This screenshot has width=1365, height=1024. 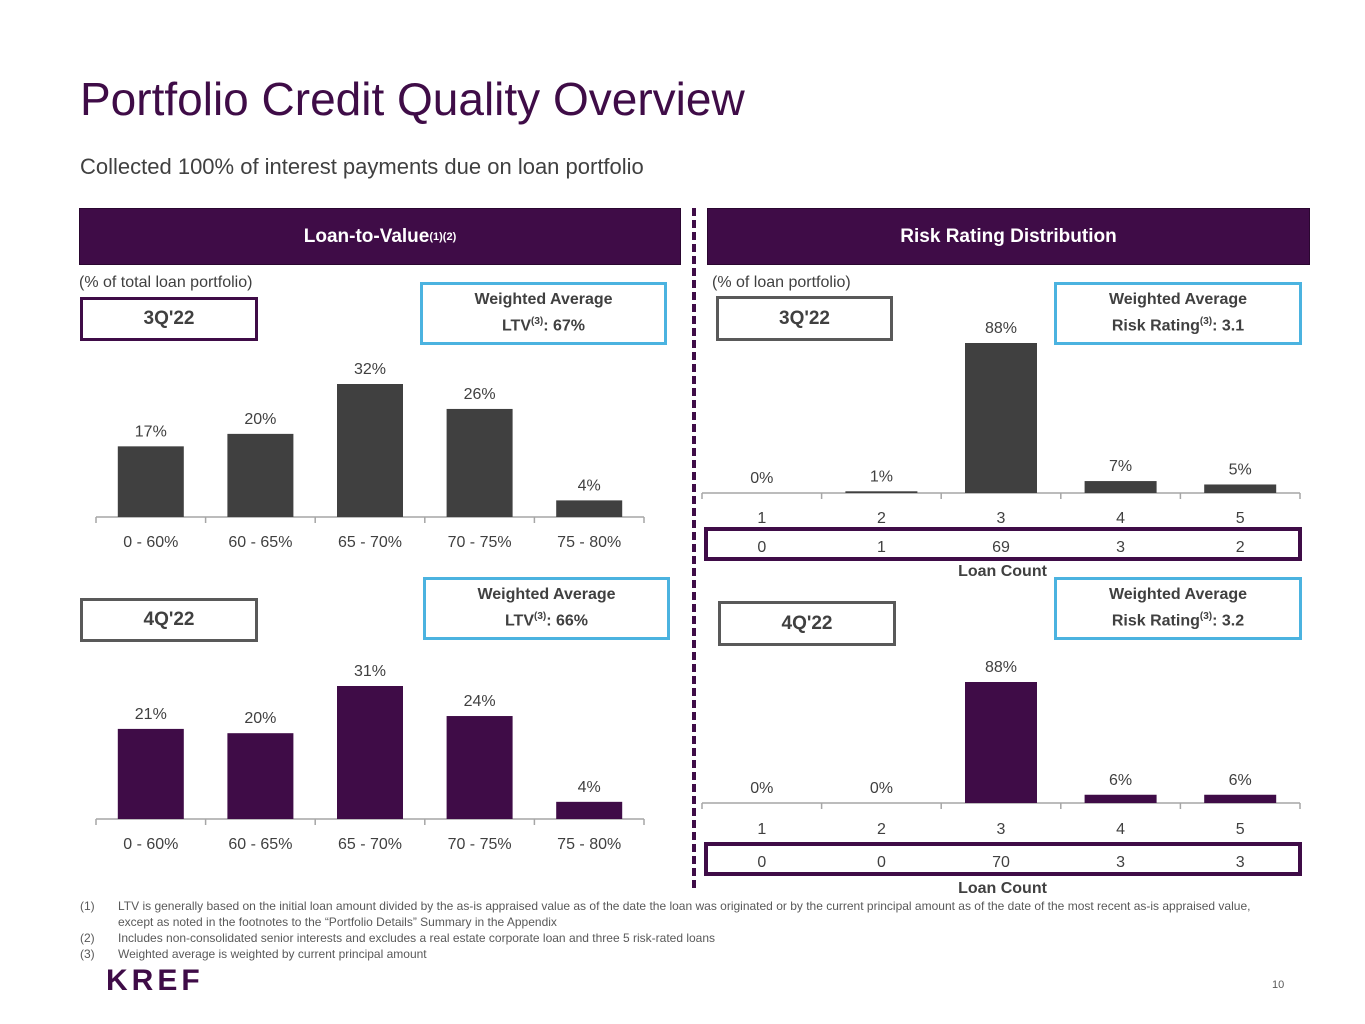 I want to click on section-divider, so click(x=694, y=548).